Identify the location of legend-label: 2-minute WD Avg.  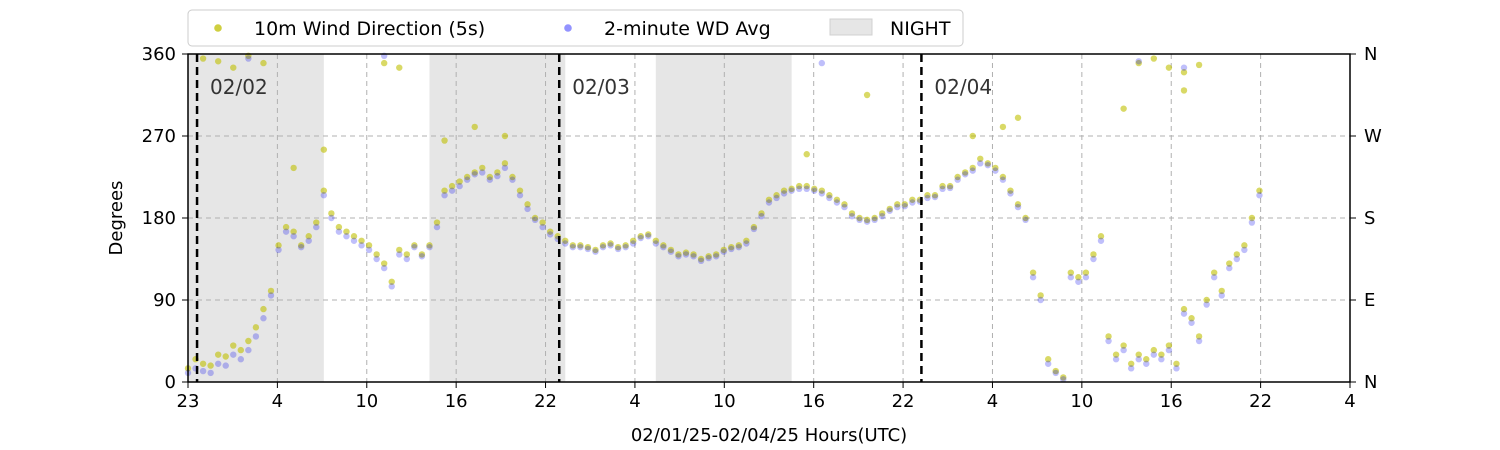
(687, 29).